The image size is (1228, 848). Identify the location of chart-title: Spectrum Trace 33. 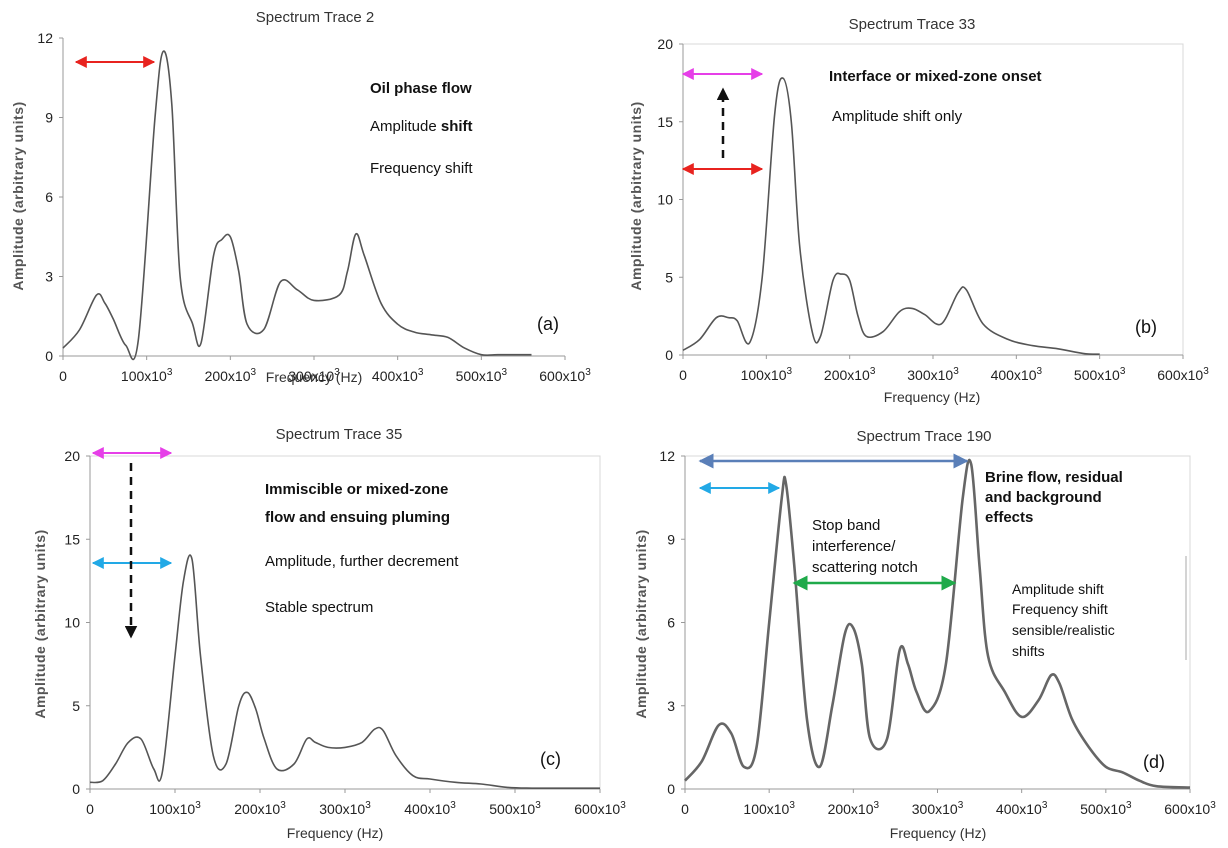
(912, 24).